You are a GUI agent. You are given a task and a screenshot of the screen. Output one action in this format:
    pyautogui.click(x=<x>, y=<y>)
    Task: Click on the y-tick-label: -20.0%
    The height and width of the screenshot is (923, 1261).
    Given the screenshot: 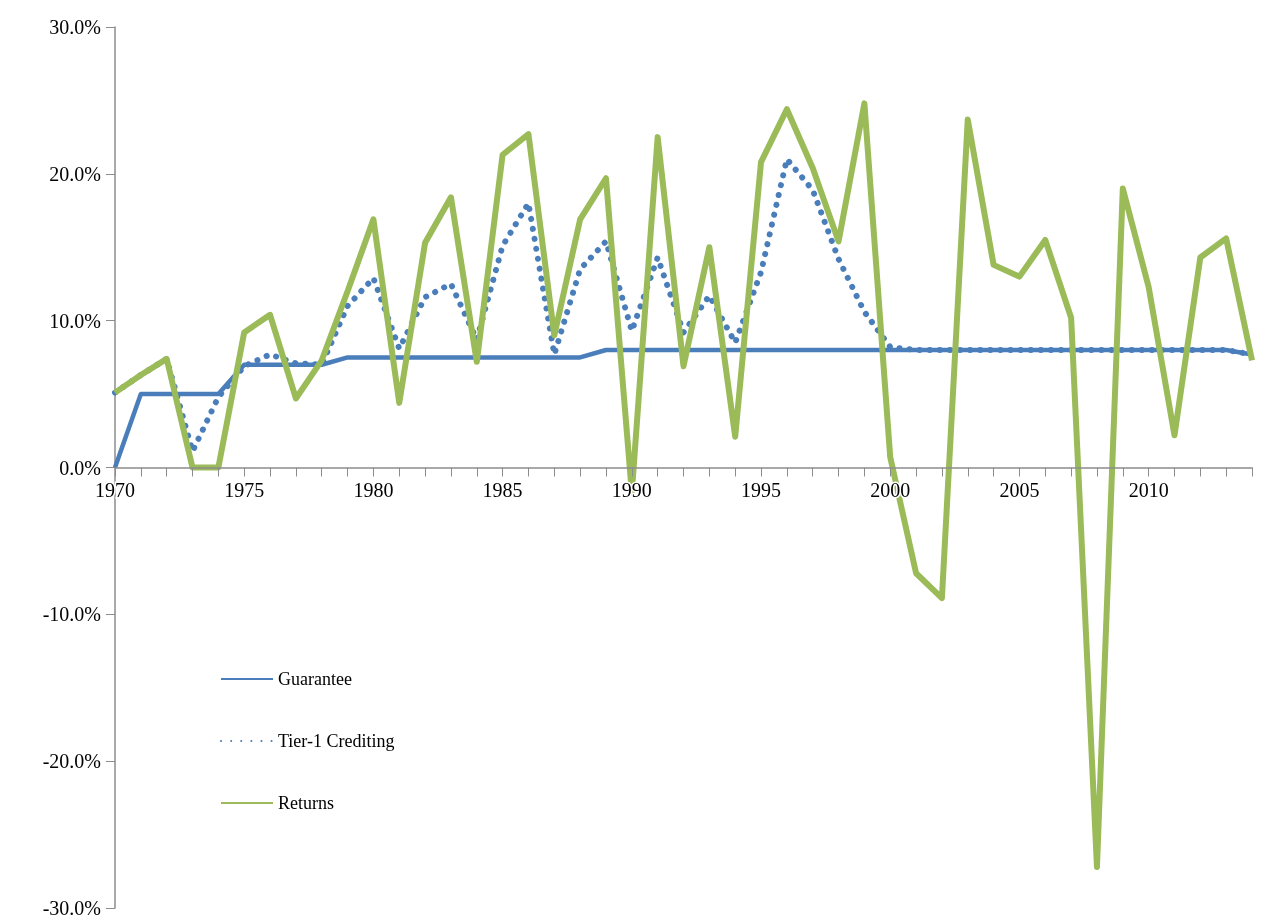 What is the action you would take?
    pyautogui.click(x=71, y=761)
    